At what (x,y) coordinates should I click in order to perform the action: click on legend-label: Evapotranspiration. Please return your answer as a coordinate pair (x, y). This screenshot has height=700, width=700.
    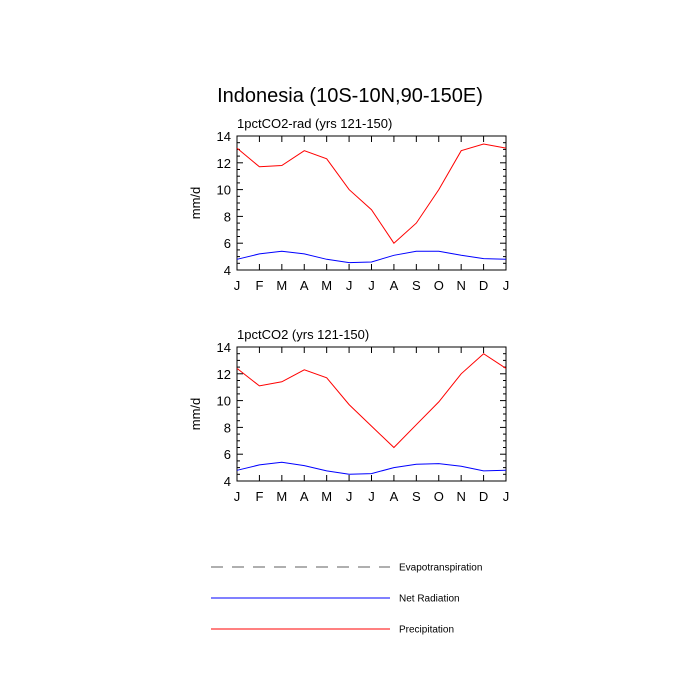
    Looking at the image, I should click on (440, 568).